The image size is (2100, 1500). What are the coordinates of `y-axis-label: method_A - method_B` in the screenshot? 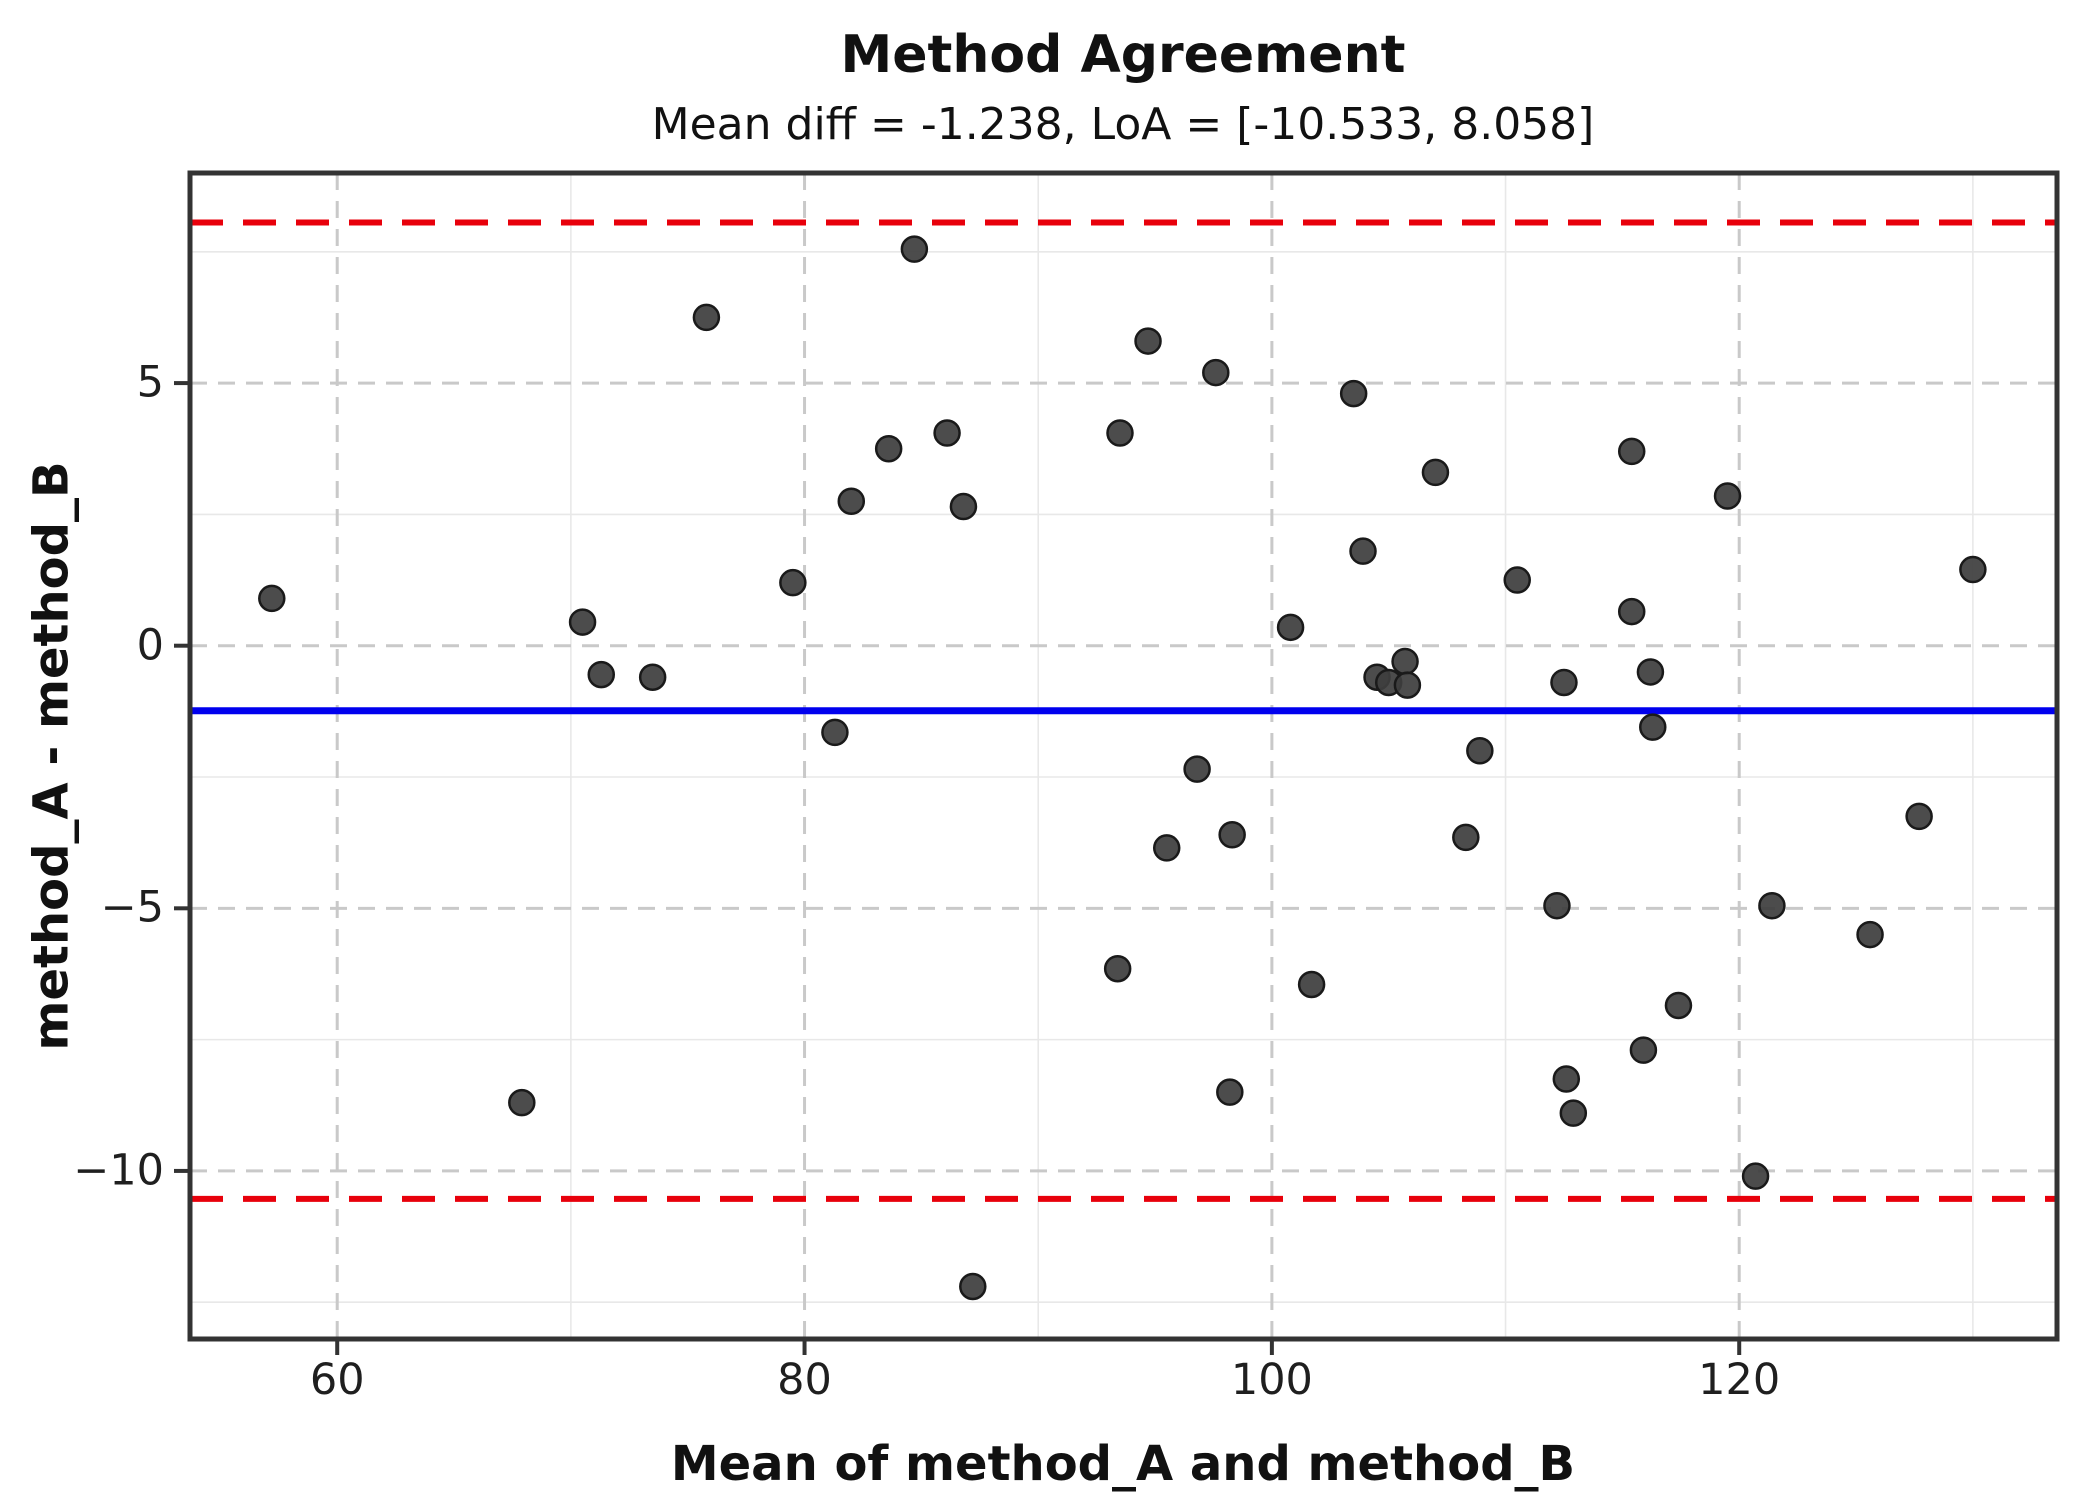 It's located at (51, 756).